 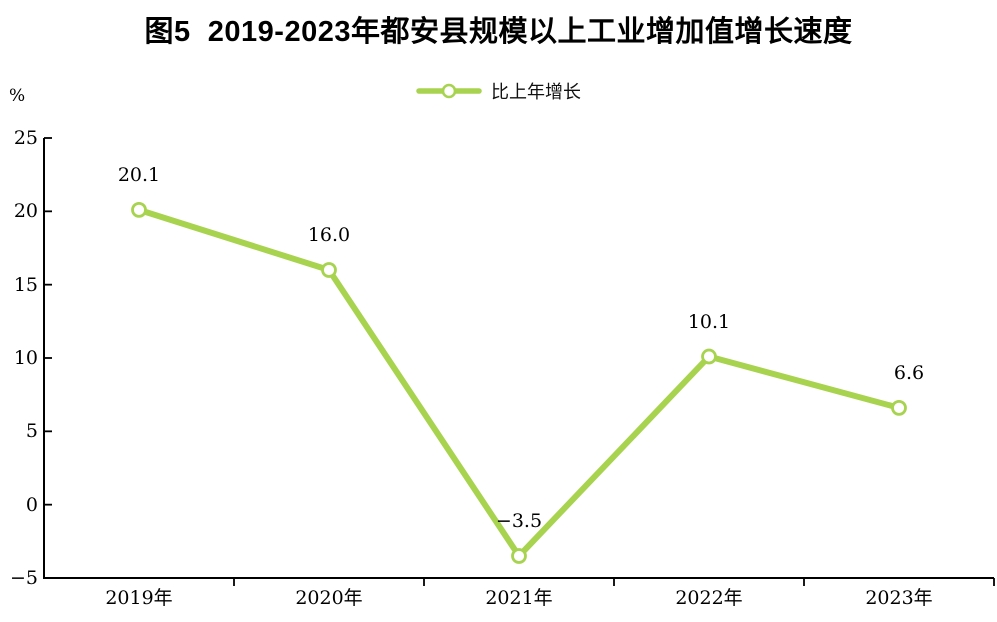 I want to click on legend: 比上年增长, so click(x=498, y=91).